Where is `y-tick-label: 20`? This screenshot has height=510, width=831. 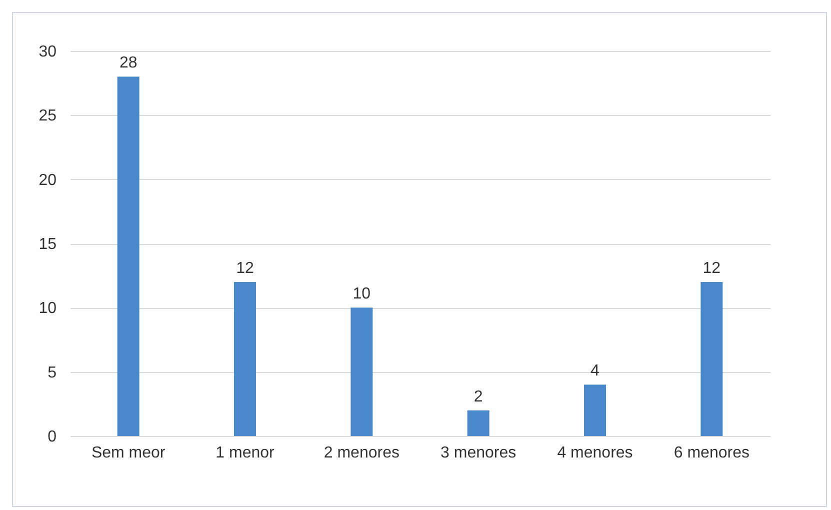 y-tick-label: 20 is located at coordinates (47, 180).